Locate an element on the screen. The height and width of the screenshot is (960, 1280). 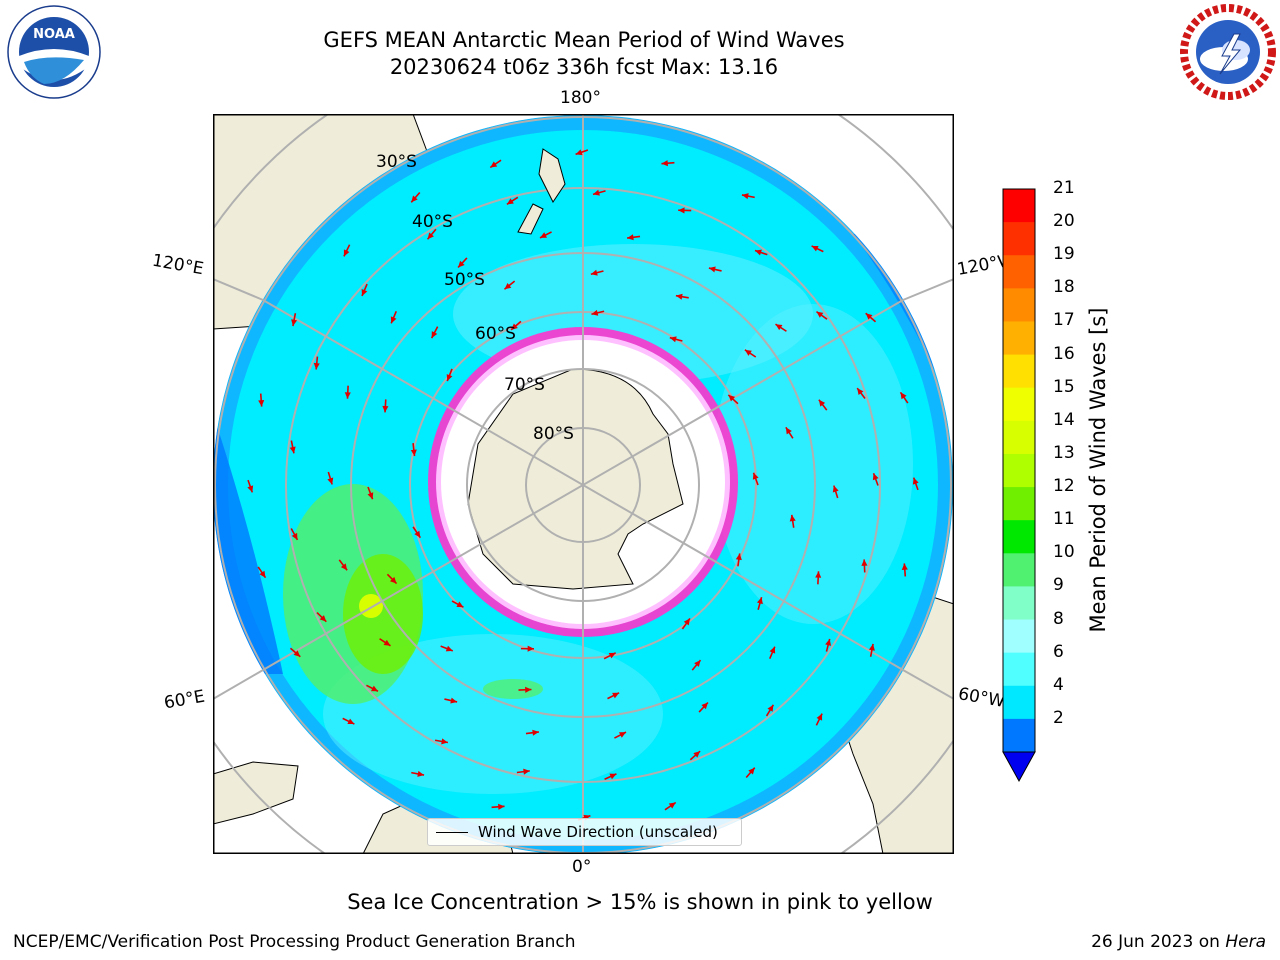
colorbar is located at coordinates (1019, 485).